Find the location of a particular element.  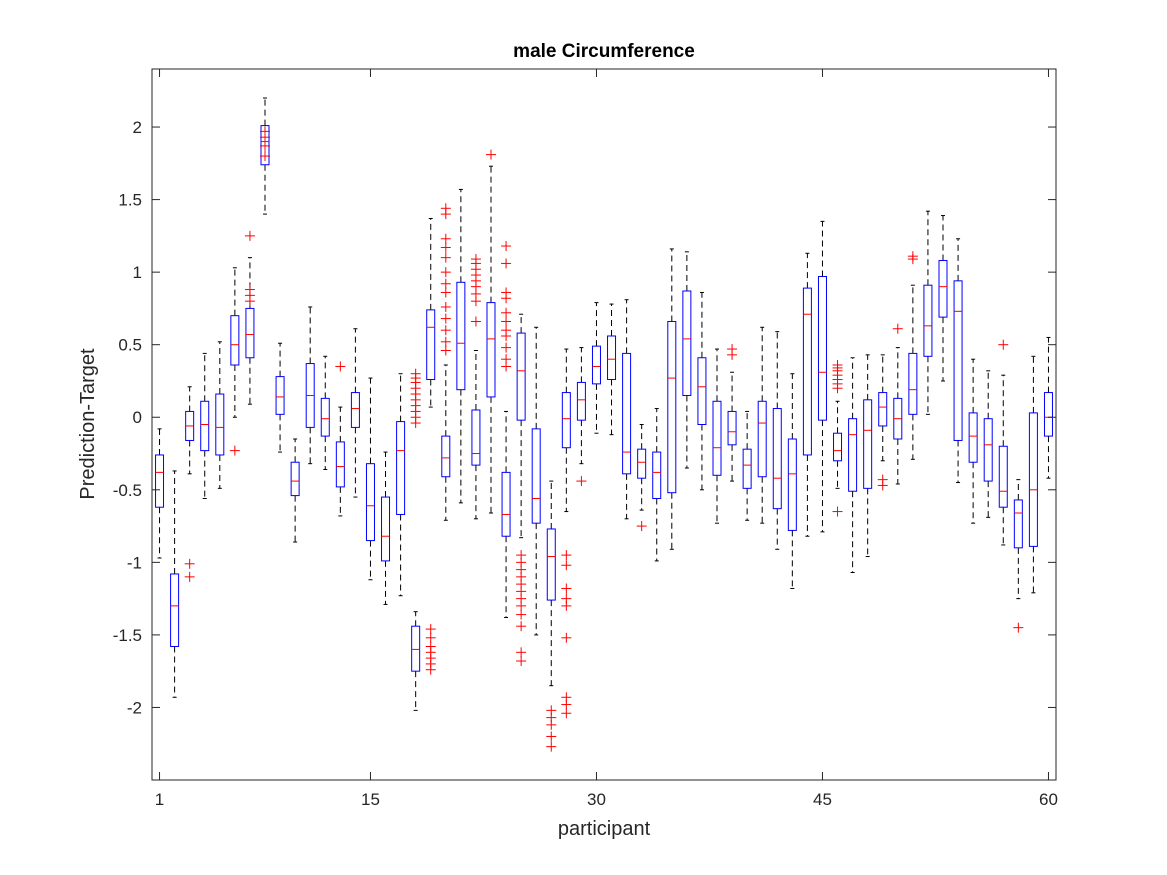

y-tick-label: -1.5 is located at coordinates (127, 635).